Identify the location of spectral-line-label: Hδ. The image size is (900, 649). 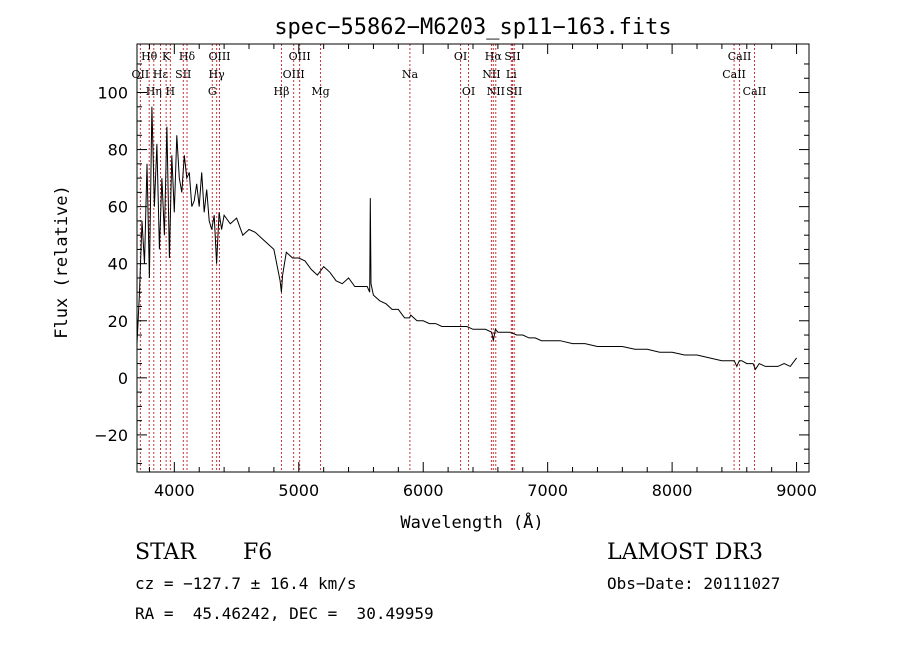
(187, 56).